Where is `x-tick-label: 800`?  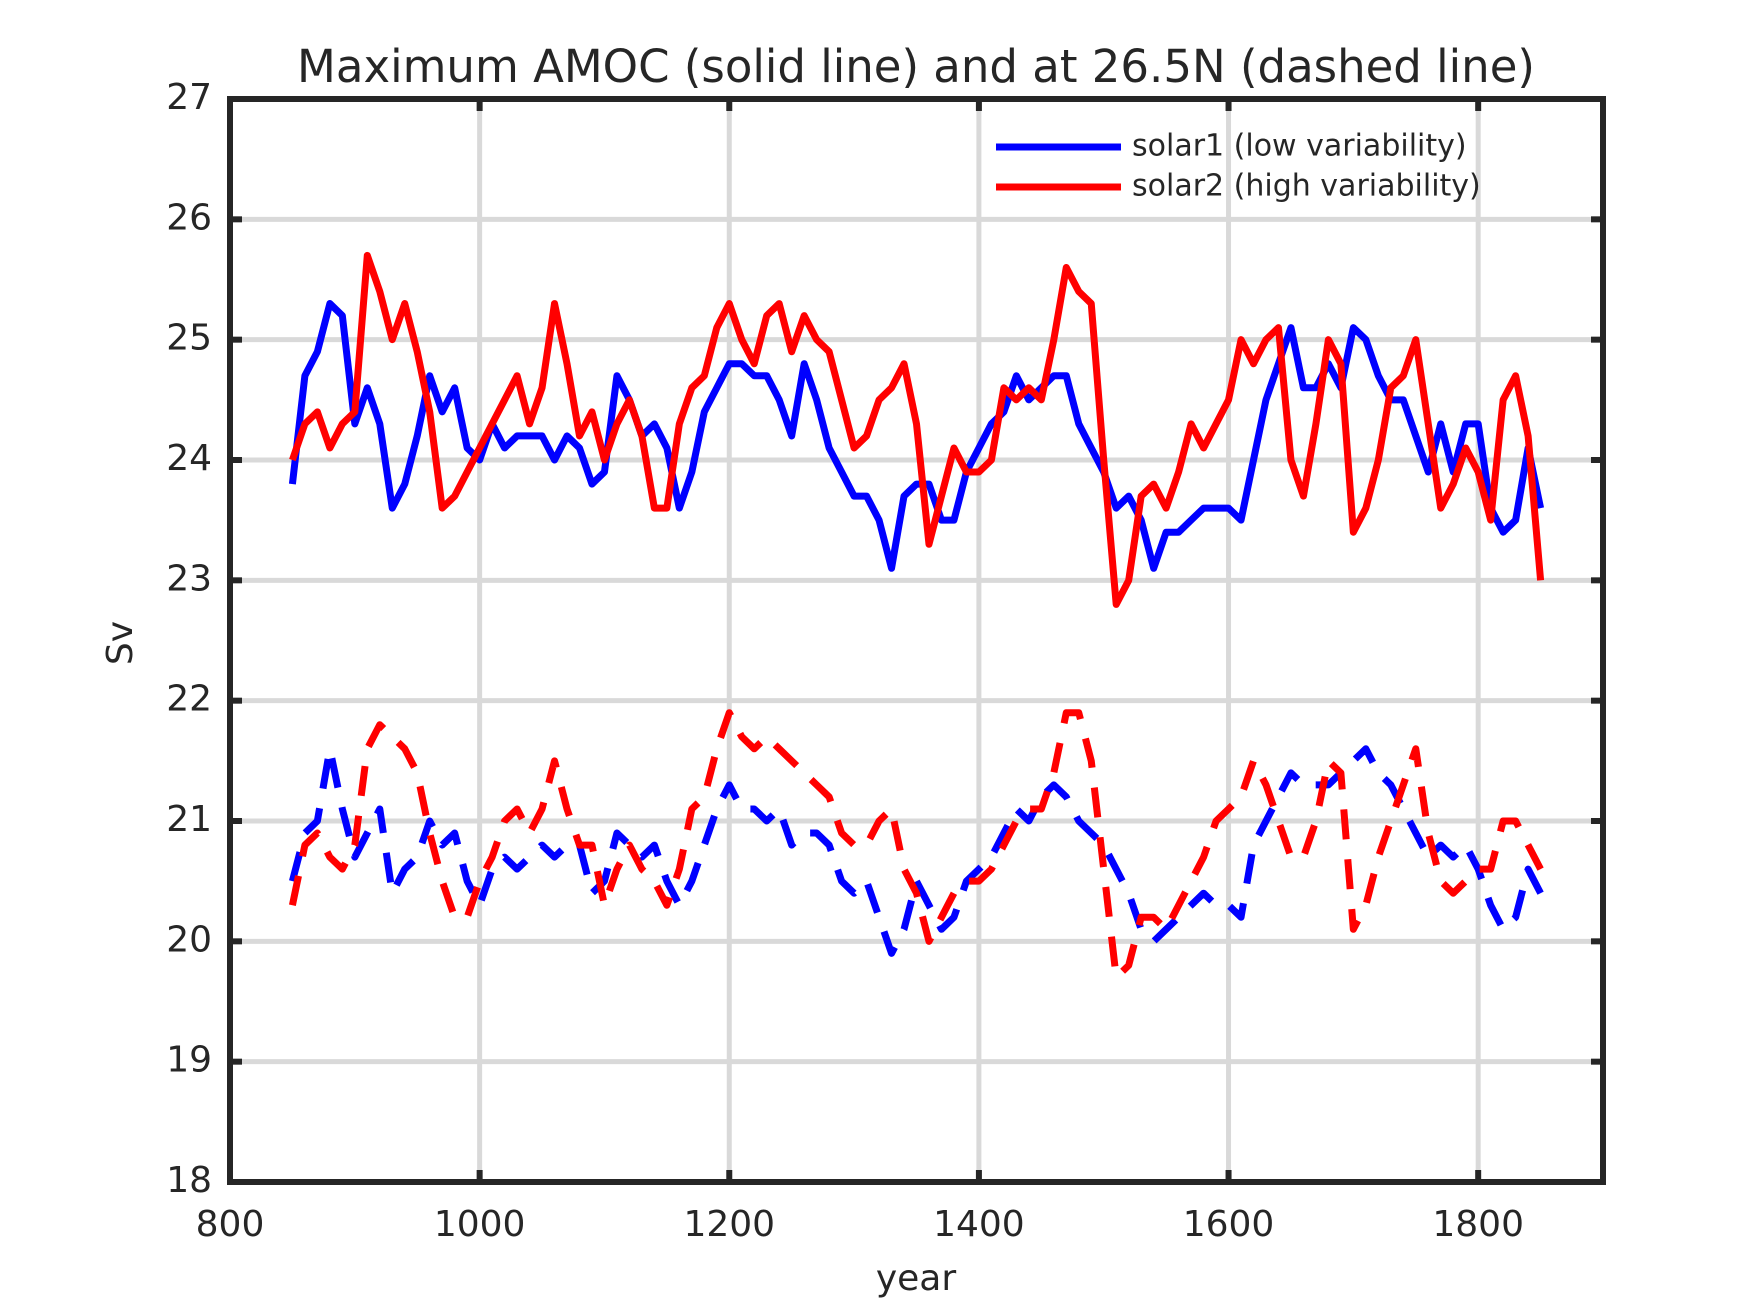
x-tick-label: 800 is located at coordinates (230, 1224).